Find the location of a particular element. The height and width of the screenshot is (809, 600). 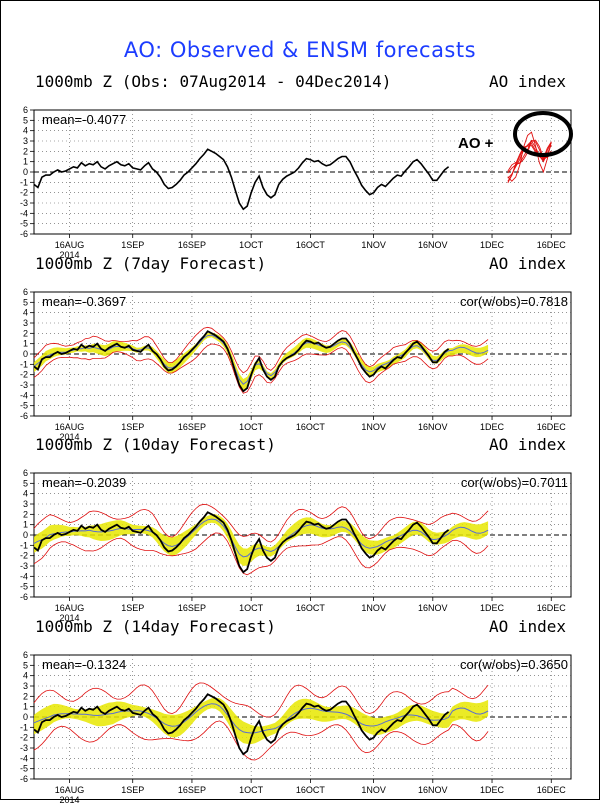

cor-label: cor(w/obs)=0.3650 is located at coordinates (514, 664).